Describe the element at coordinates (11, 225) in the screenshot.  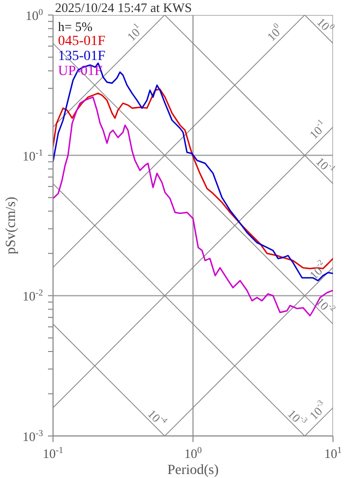
I see `y-axis-title: pSv(cm/s)` at that location.